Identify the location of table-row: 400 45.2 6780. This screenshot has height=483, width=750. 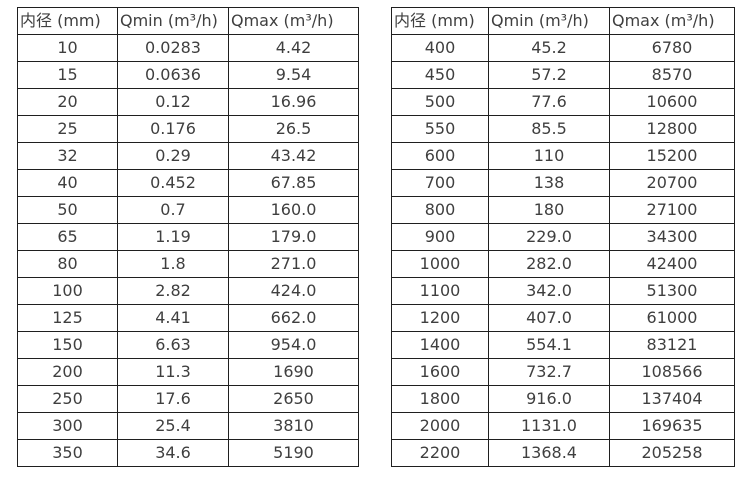
(563, 48).